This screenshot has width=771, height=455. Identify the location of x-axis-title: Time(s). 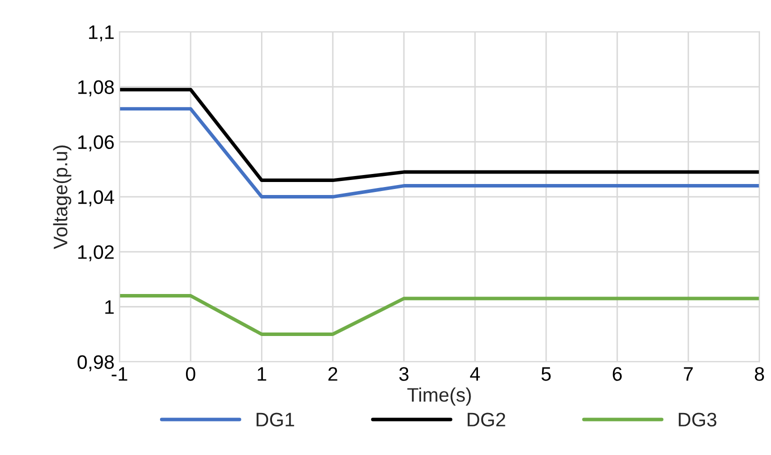
(439, 396).